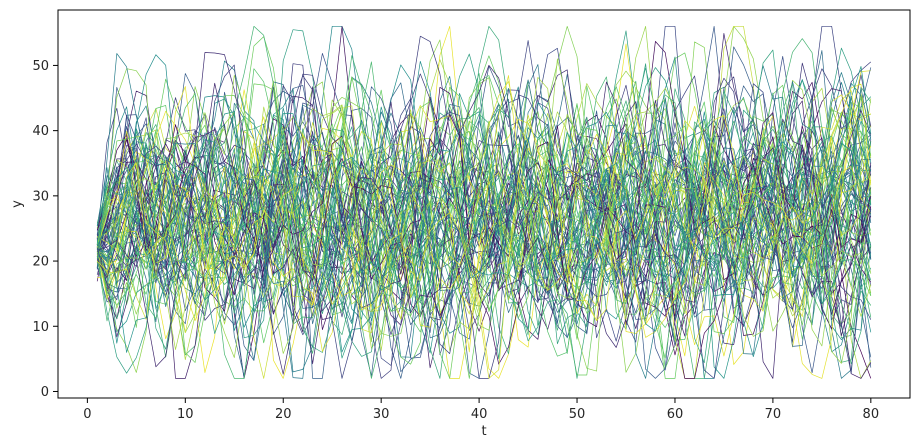 The image size is (919, 448). Describe the element at coordinates (871, 414) in the screenshot. I see `x-tick-label: 80` at that location.